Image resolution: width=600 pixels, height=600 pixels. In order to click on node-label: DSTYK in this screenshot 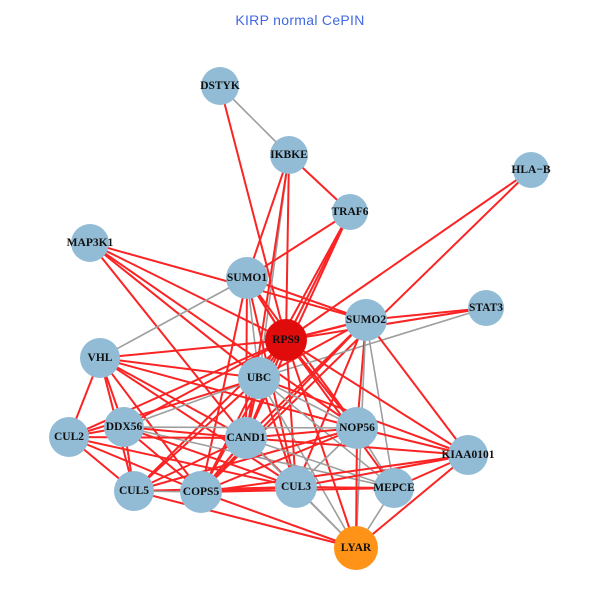, I will do `click(220, 86)`.